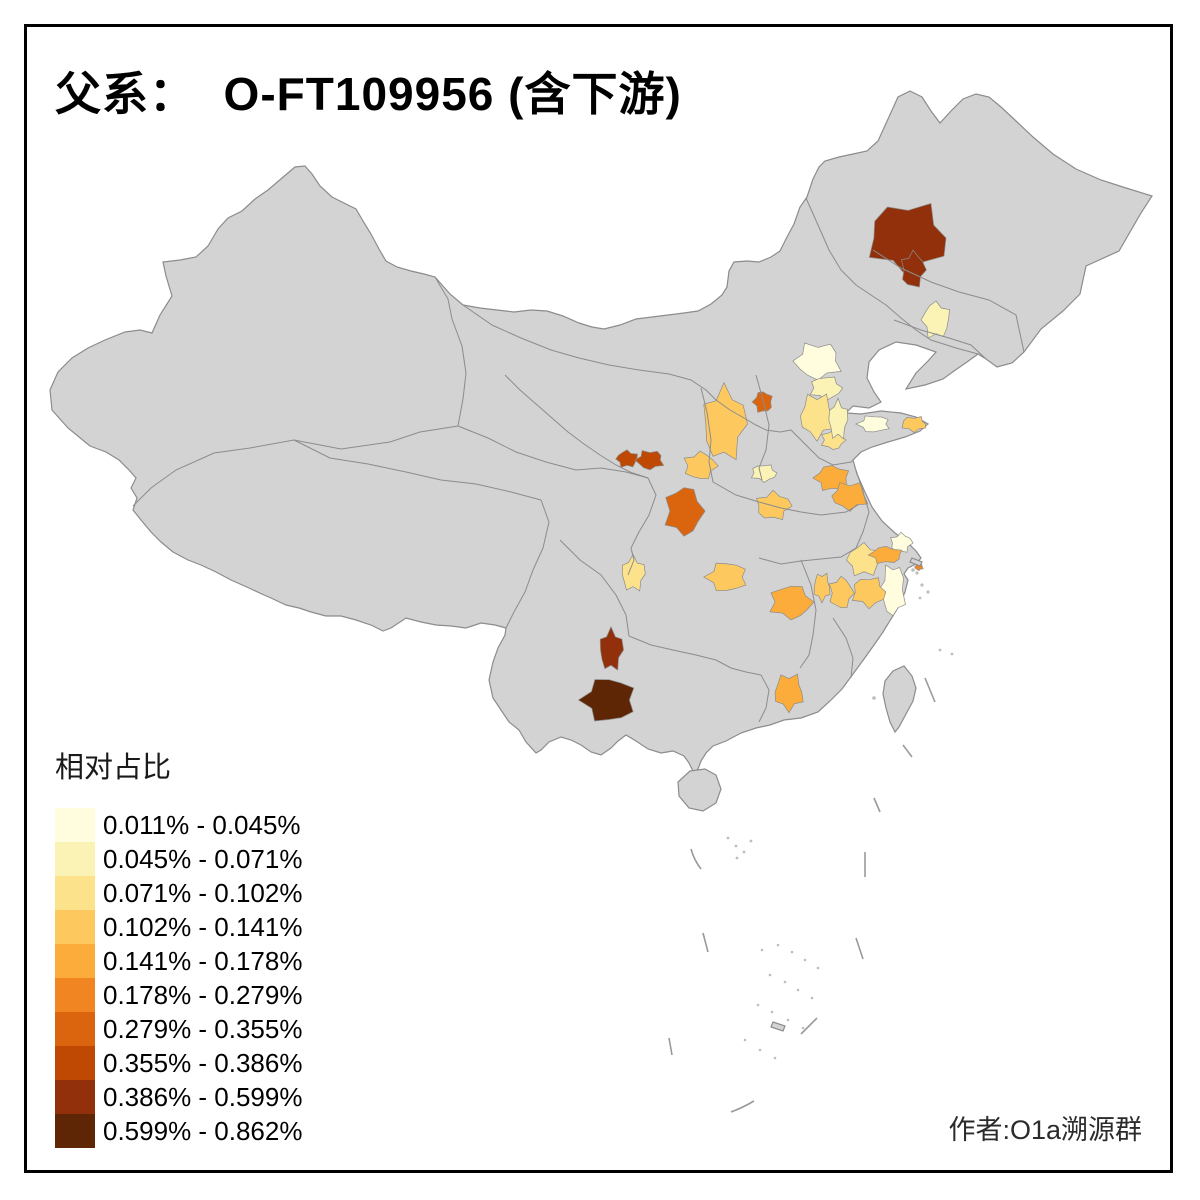  What do you see at coordinates (203, 927) in the screenshot?
I see `legend-label: 0.102% - 0.141%` at bounding box center [203, 927].